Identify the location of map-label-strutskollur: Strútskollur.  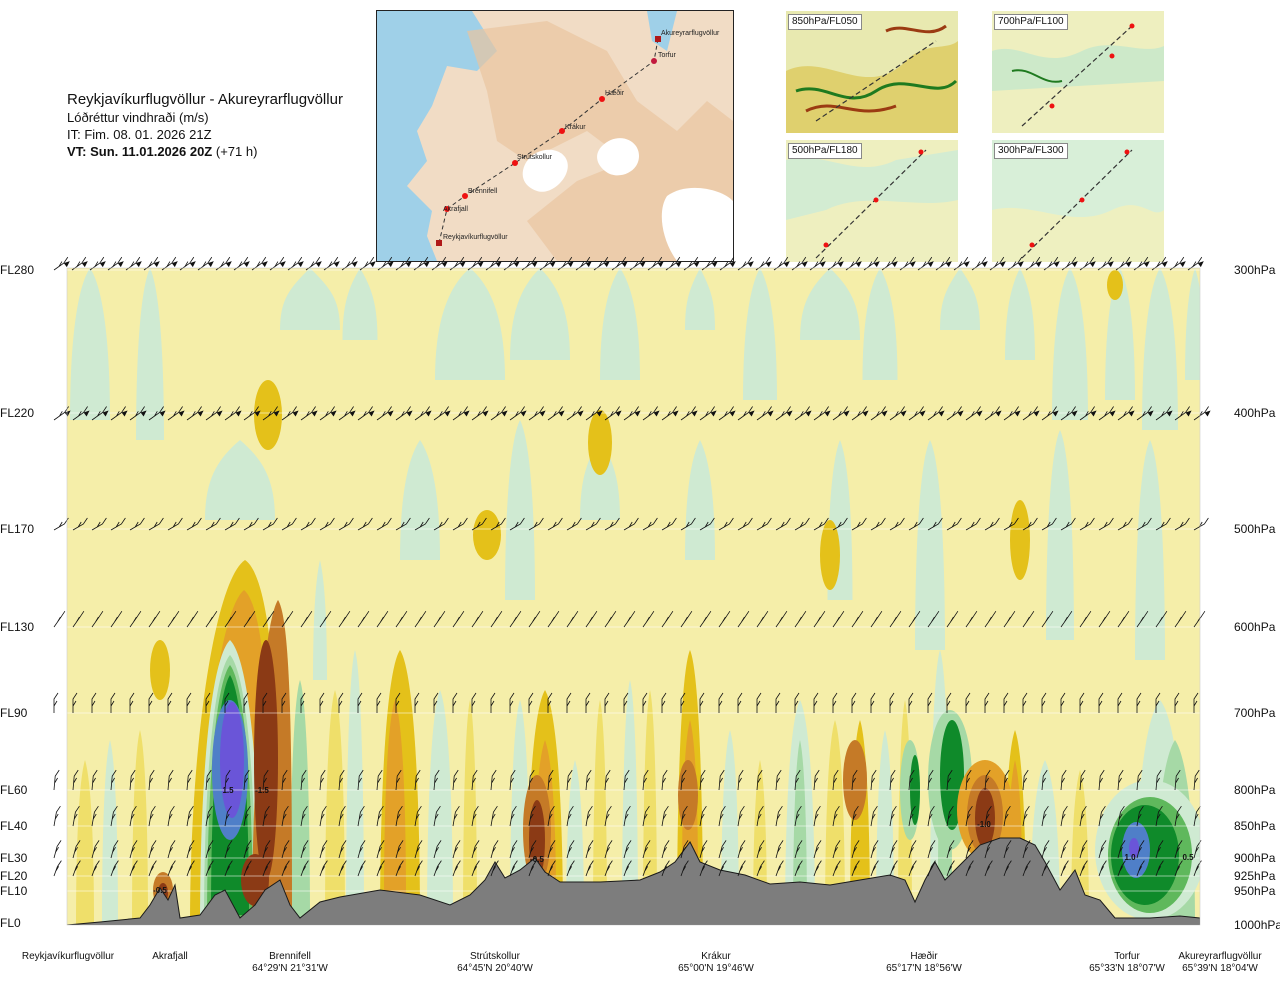
(535, 157).